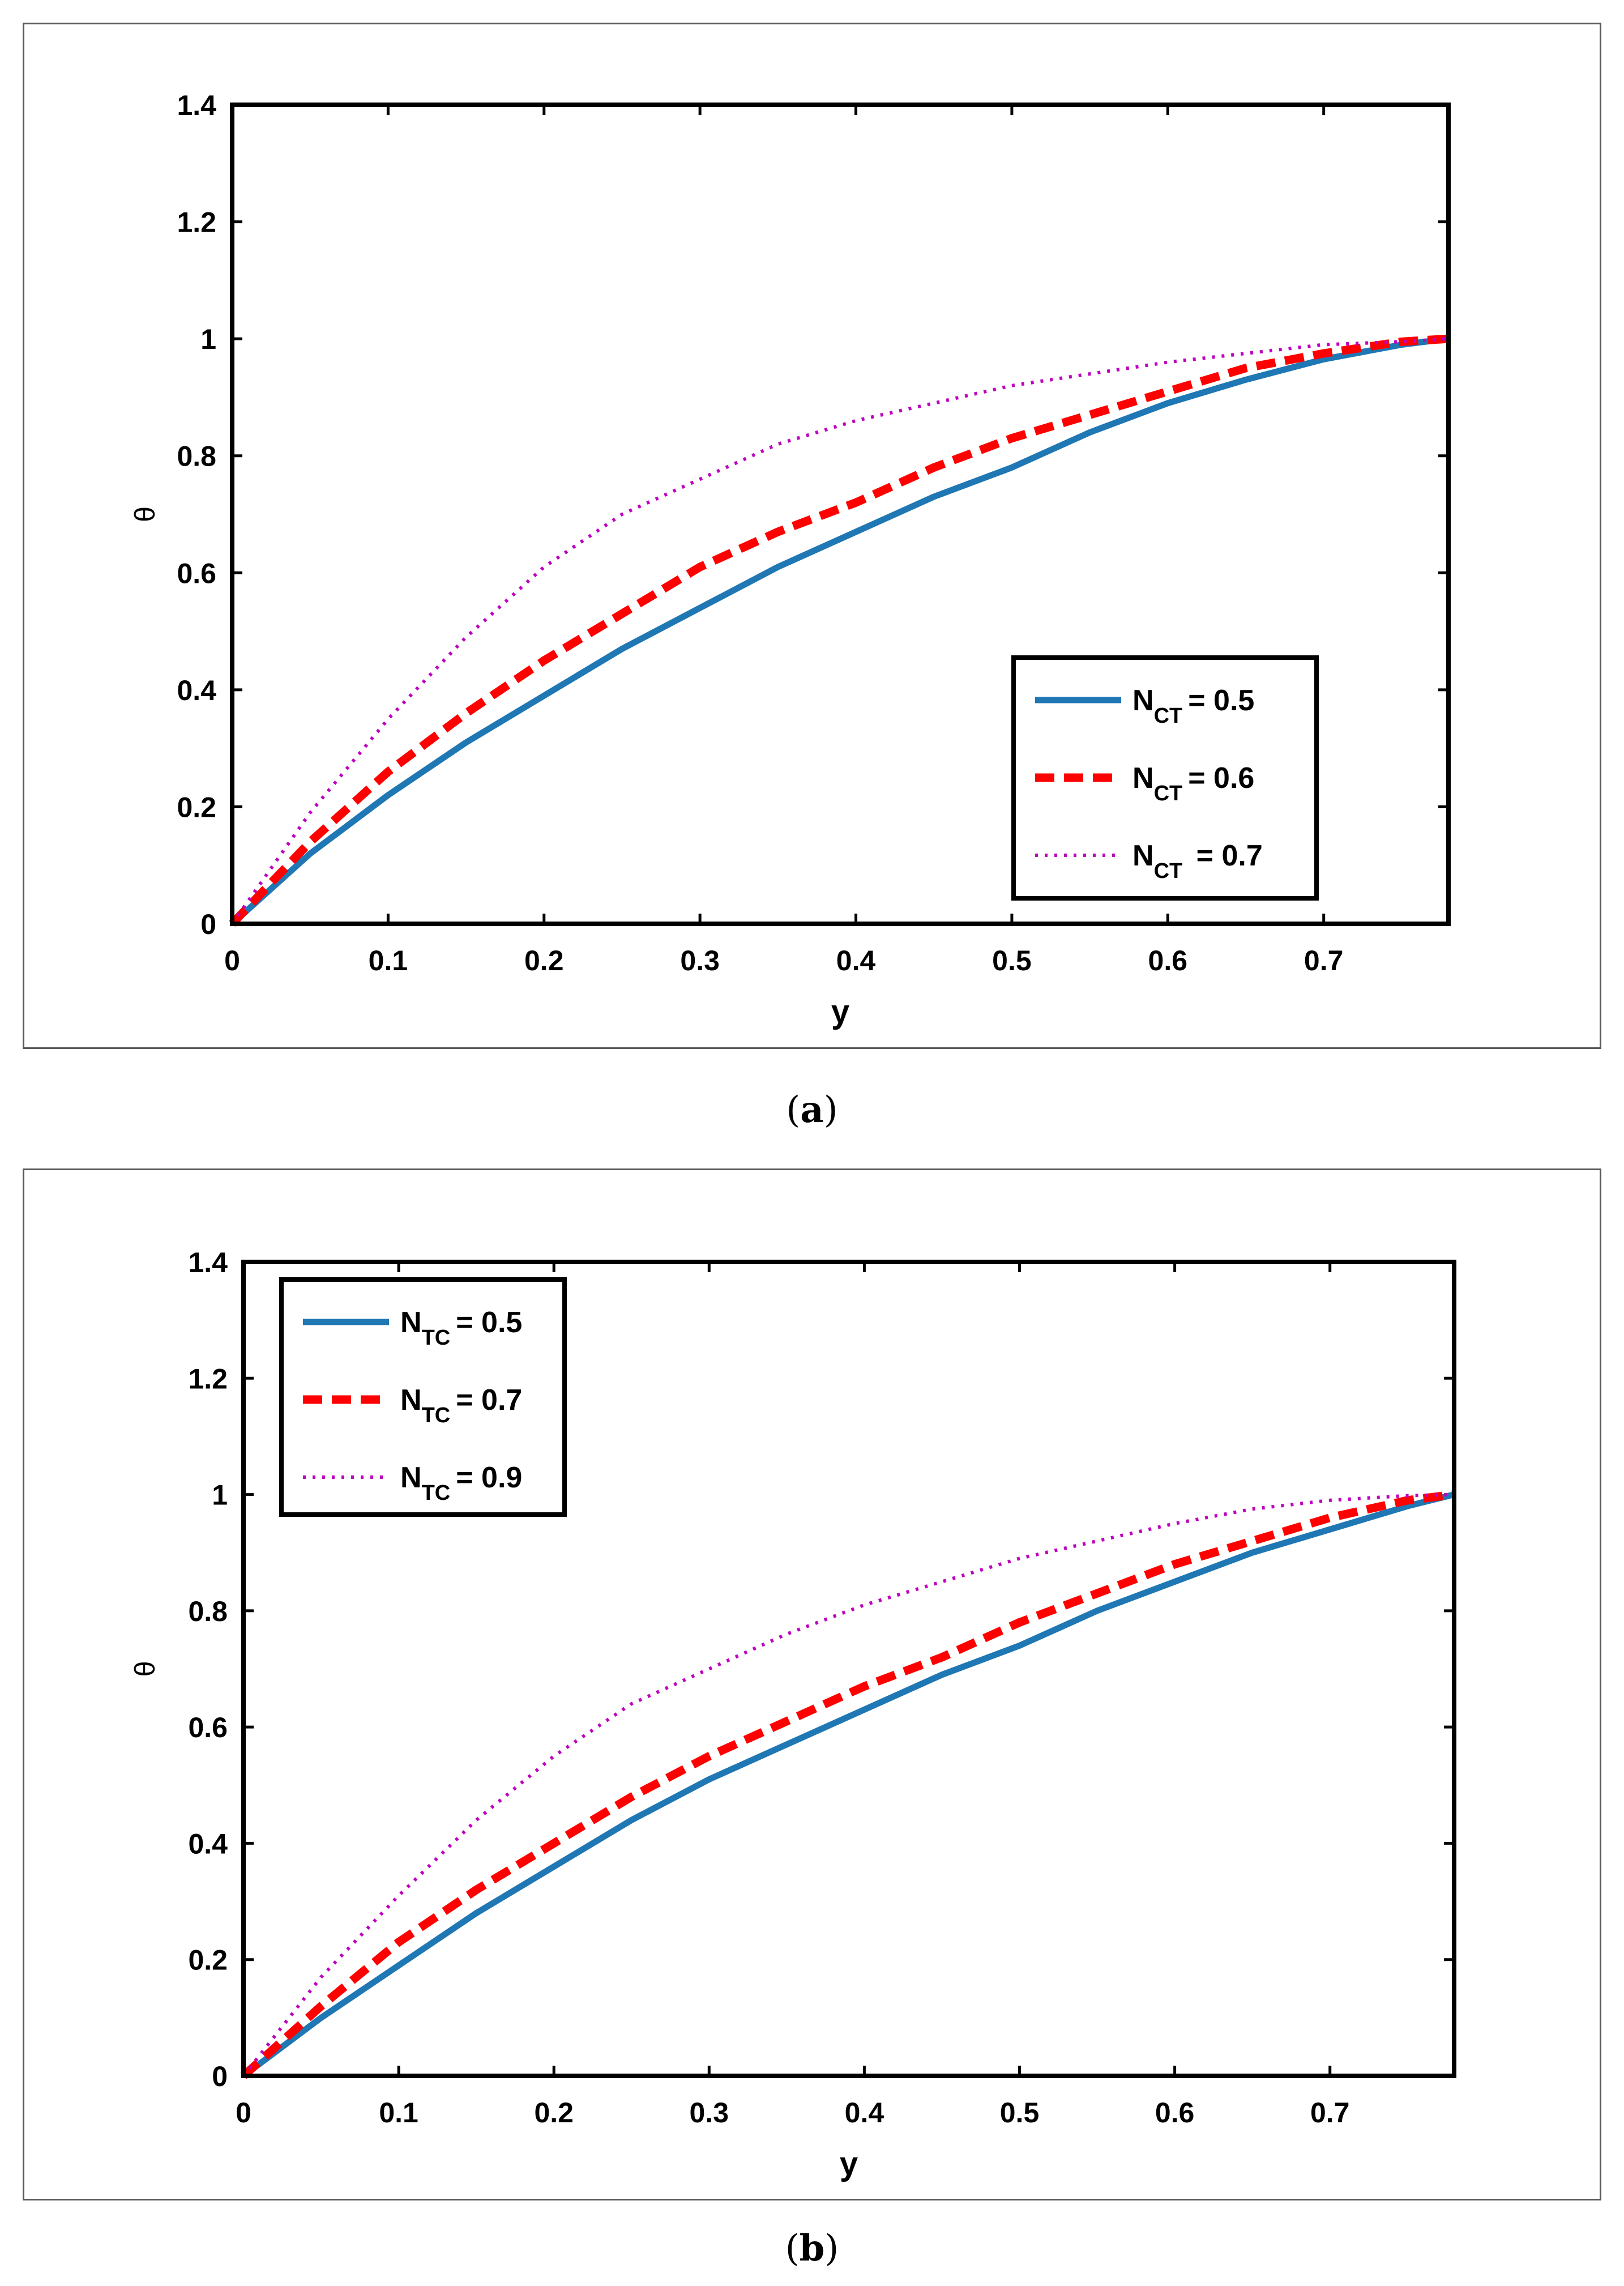 The image size is (1624, 2286). Describe the element at coordinates (1020, 2113) in the screenshot. I see `chart-b-x-tick-label: 0.5` at that location.